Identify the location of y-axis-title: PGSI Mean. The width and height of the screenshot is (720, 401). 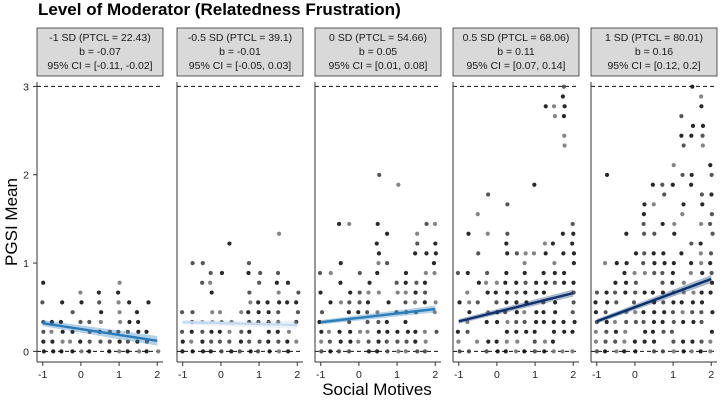
(11, 222).